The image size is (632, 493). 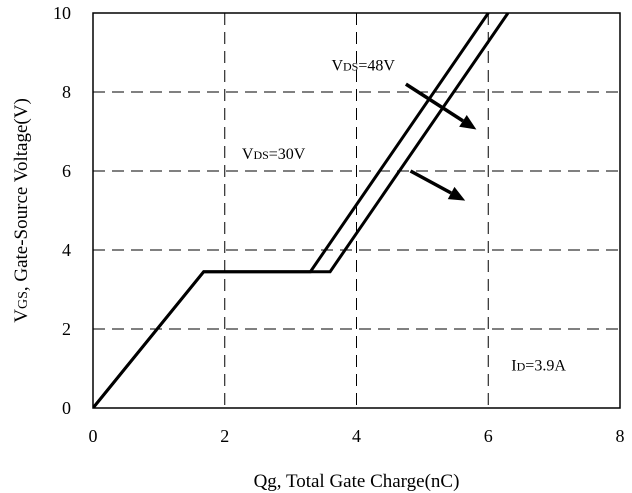 What do you see at coordinates (363, 65) in the screenshot?
I see `annotation-label: VDS=48V` at bounding box center [363, 65].